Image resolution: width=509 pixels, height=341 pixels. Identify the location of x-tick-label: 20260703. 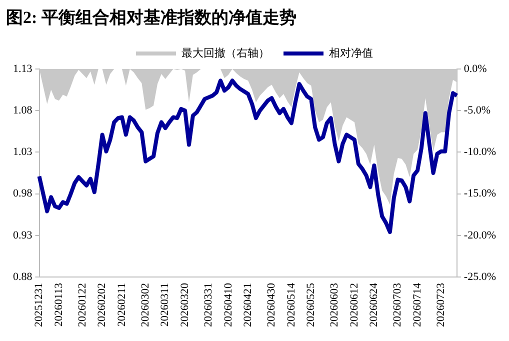
(398, 304).